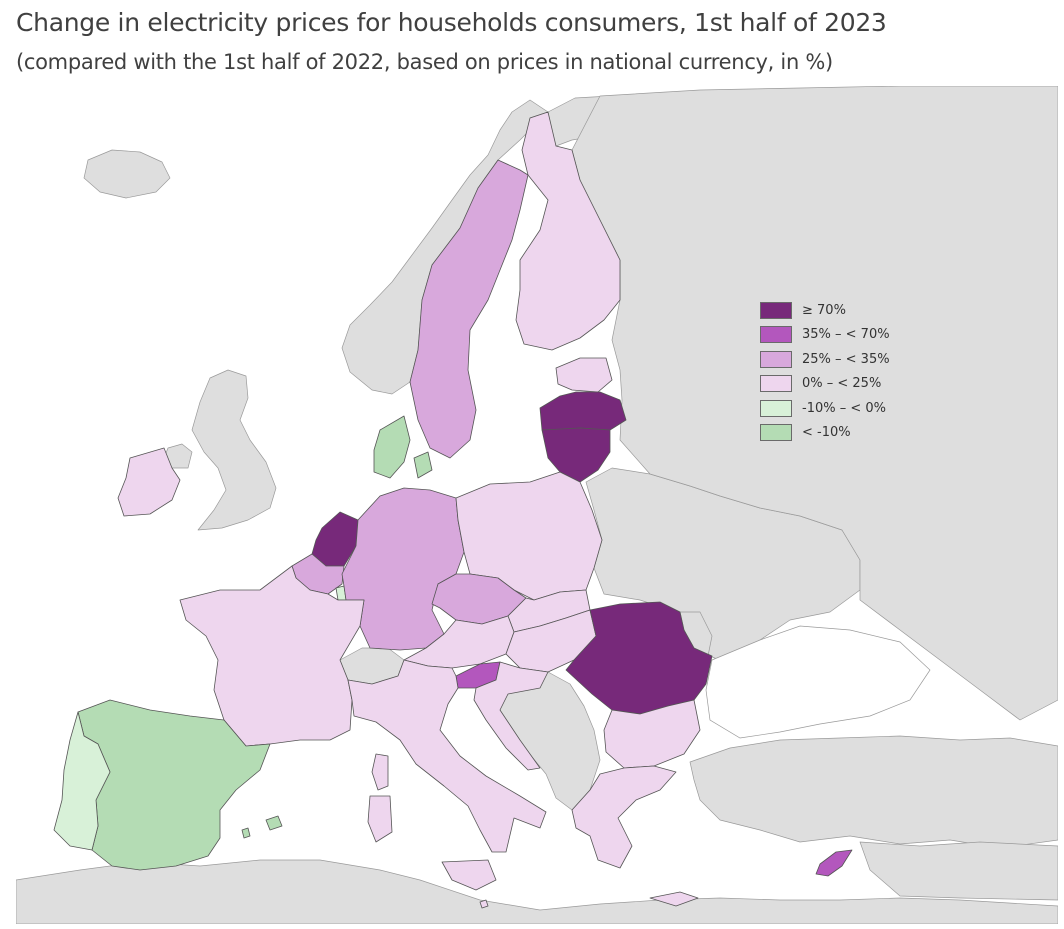 Image resolution: width=1064 pixels, height=929 pixels. Describe the element at coordinates (82, 781) in the screenshot. I see `country-portugal` at that location.